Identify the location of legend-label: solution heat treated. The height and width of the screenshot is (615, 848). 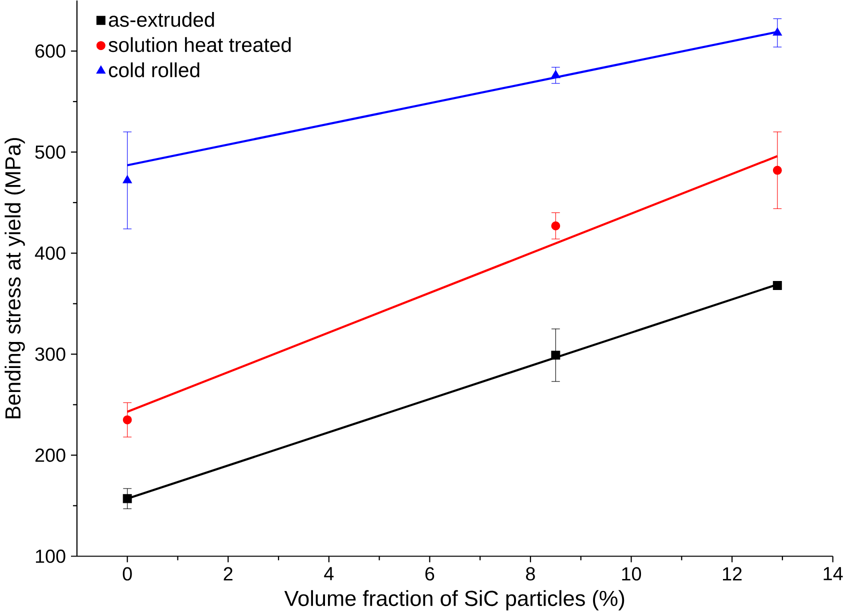
(199, 44).